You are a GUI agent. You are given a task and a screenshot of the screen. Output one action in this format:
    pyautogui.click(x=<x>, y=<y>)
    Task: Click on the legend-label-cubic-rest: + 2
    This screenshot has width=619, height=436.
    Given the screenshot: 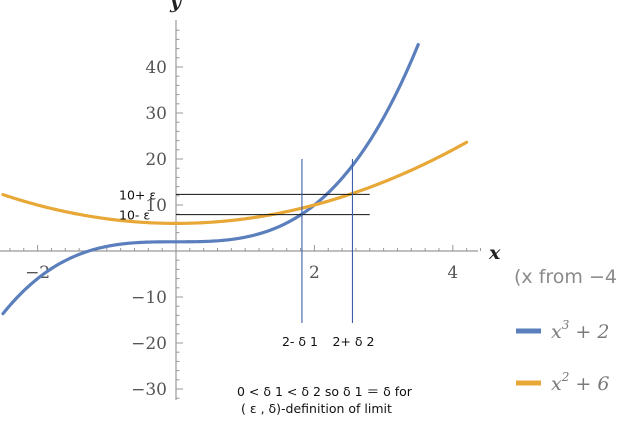 What is the action you would take?
    pyautogui.click(x=589, y=332)
    